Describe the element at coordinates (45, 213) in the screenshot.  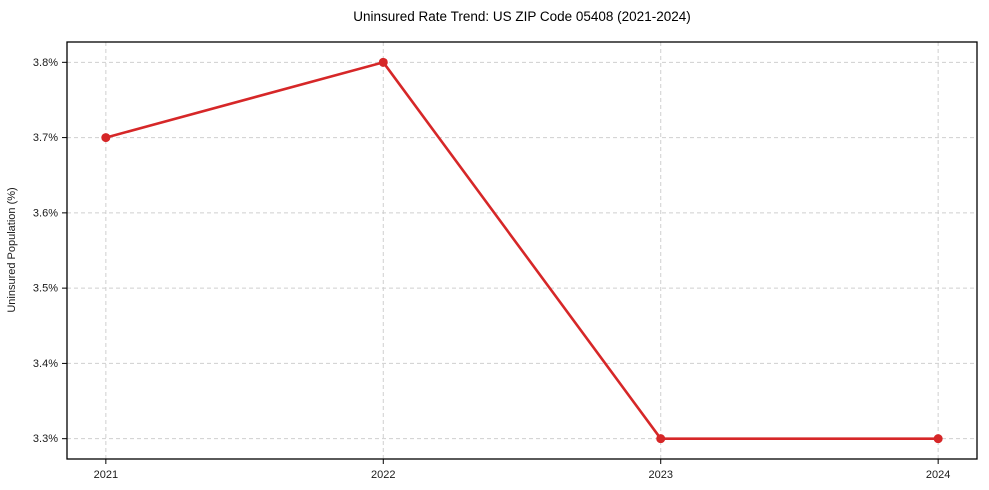
I see `y-tick-label: 3.6%` at that location.